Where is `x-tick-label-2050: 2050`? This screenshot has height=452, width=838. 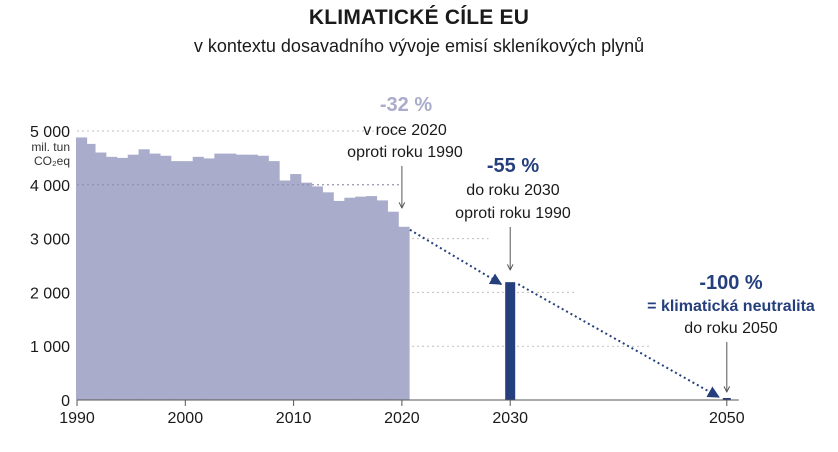
x-tick-label-2050: 2050 is located at coordinates (727, 418).